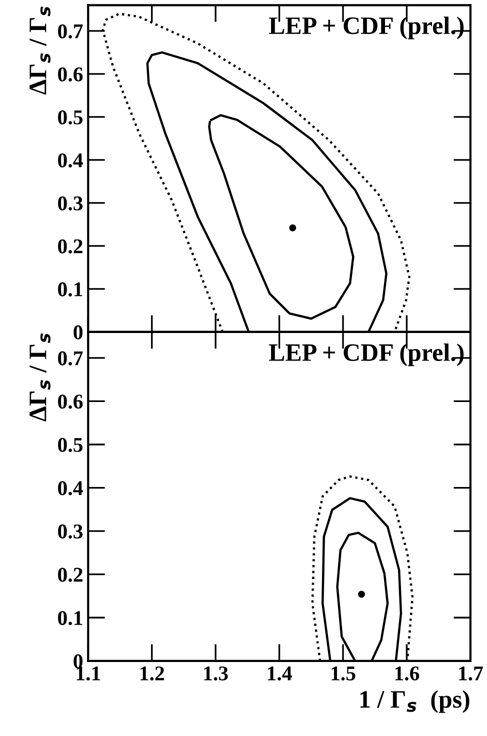 This screenshot has width=487, height=736. I want to click on x-tick-label: 1.6, so click(407, 673).